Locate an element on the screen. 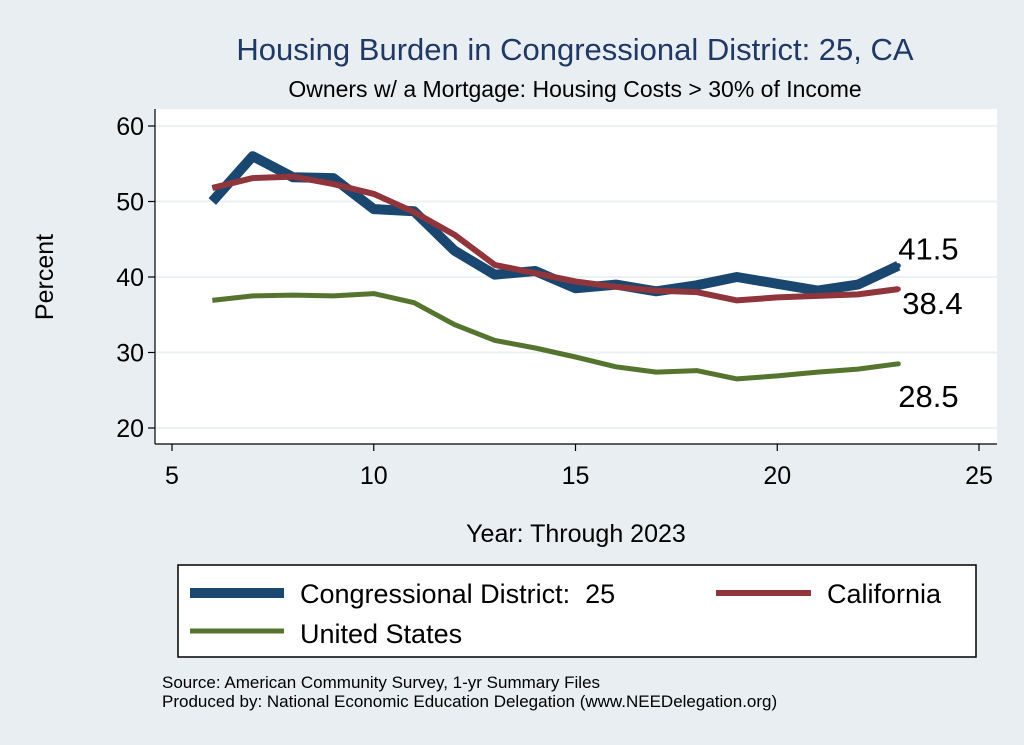  end-label-2: 28.5 is located at coordinates (928, 396).